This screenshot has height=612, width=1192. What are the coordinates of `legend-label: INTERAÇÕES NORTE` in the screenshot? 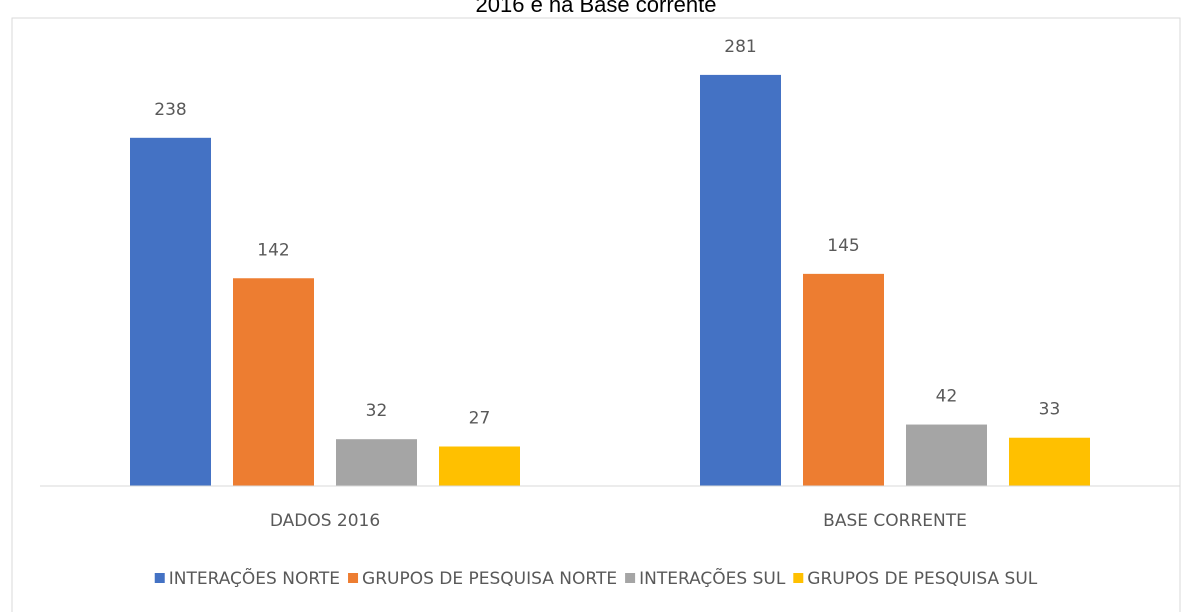 It's located at (254, 578).